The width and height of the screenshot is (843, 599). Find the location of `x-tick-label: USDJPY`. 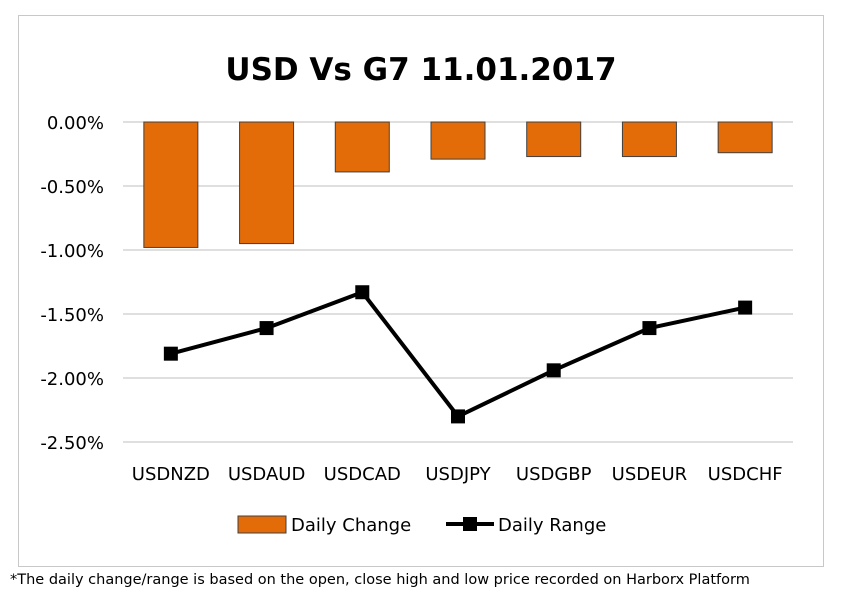

x-tick-label: USDJPY is located at coordinates (458, 474).